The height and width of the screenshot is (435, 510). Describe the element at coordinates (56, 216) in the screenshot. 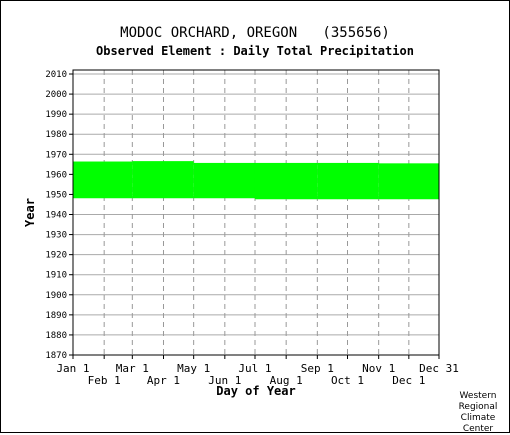

I see `y-tick-label: 1940` at that location.